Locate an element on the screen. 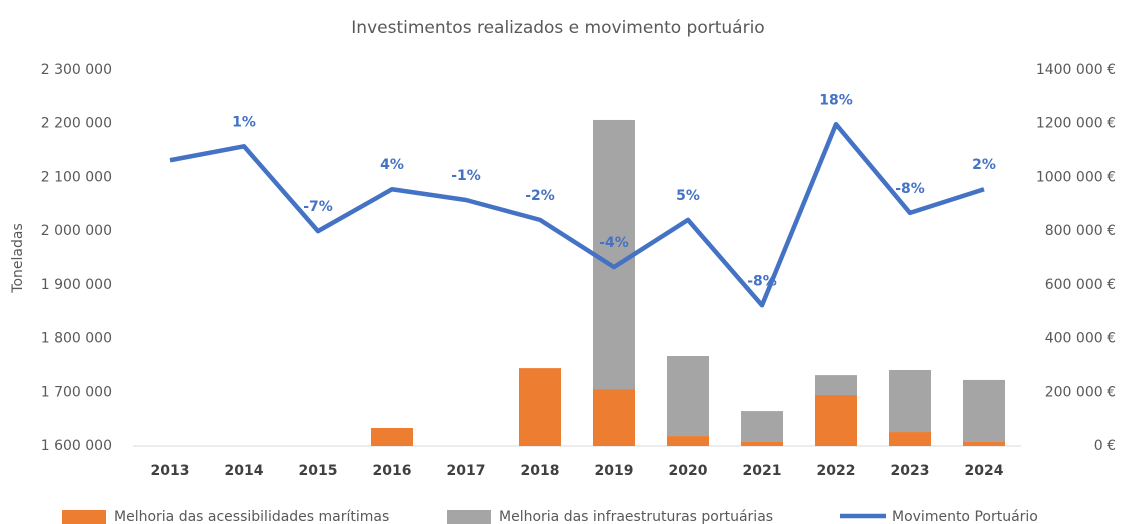 Image resolution: width=1132 pixels, height=524 pixels. y-tick-label: 1 600 000 is located at coordinates (76, 446).